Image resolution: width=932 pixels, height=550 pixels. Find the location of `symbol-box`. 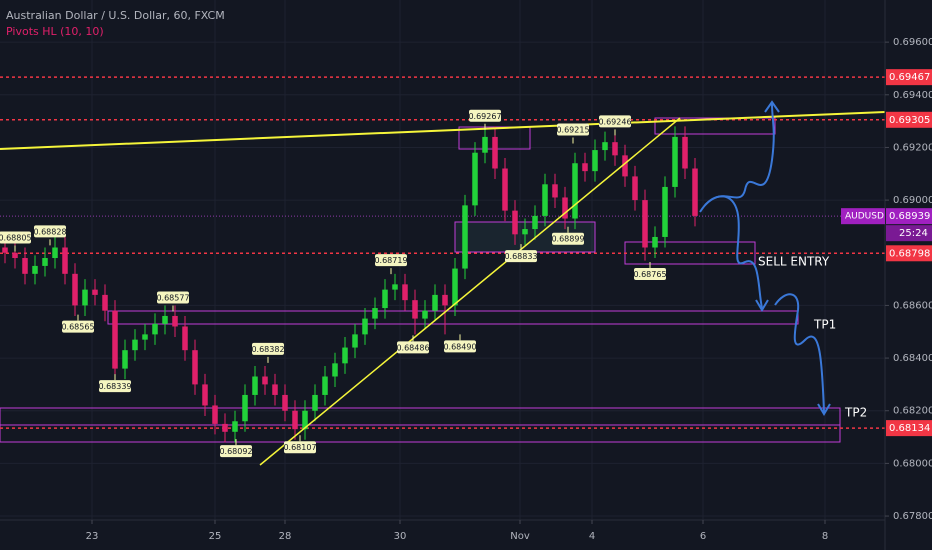

symbol-box is located at coordinates (863, 216).